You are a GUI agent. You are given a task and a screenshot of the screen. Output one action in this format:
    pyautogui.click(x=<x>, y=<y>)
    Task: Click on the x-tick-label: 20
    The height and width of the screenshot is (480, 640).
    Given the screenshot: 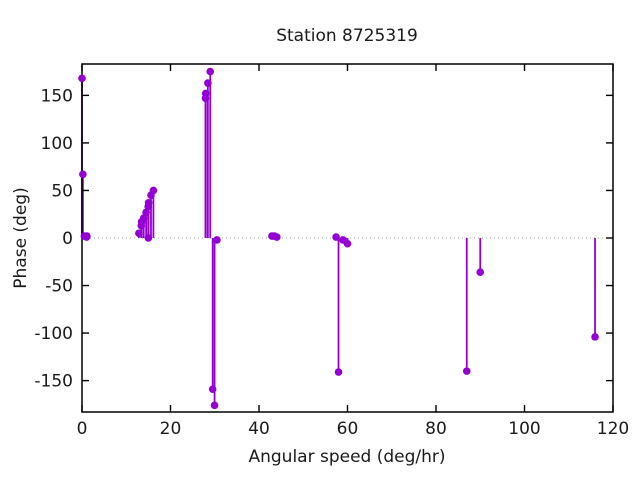 What is the action you would take?
    pyautogui.click(x=171, y=429)
    